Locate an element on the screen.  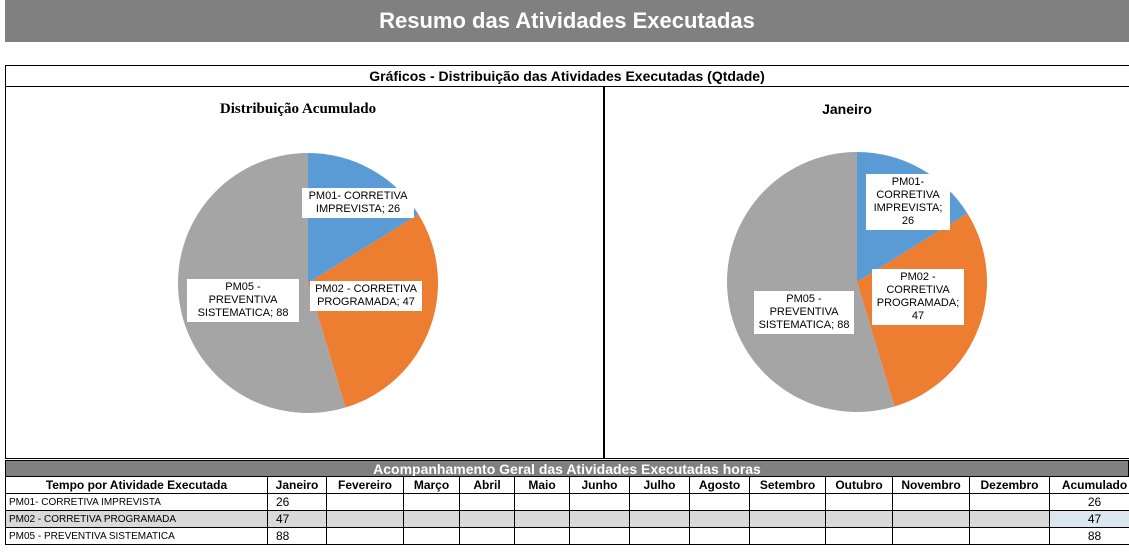
column-header: Janeiro is located at coordinates (297, 485).